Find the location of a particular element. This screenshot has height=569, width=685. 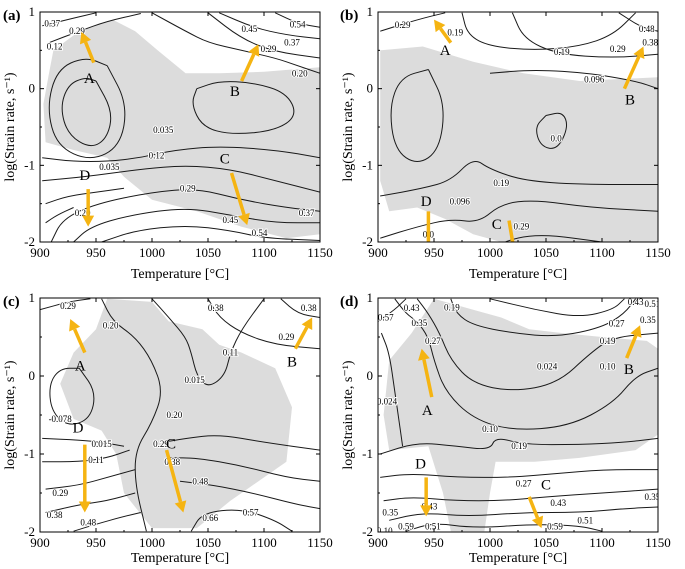

x-tick-label: 1150 is located at coordinates (320, 252).